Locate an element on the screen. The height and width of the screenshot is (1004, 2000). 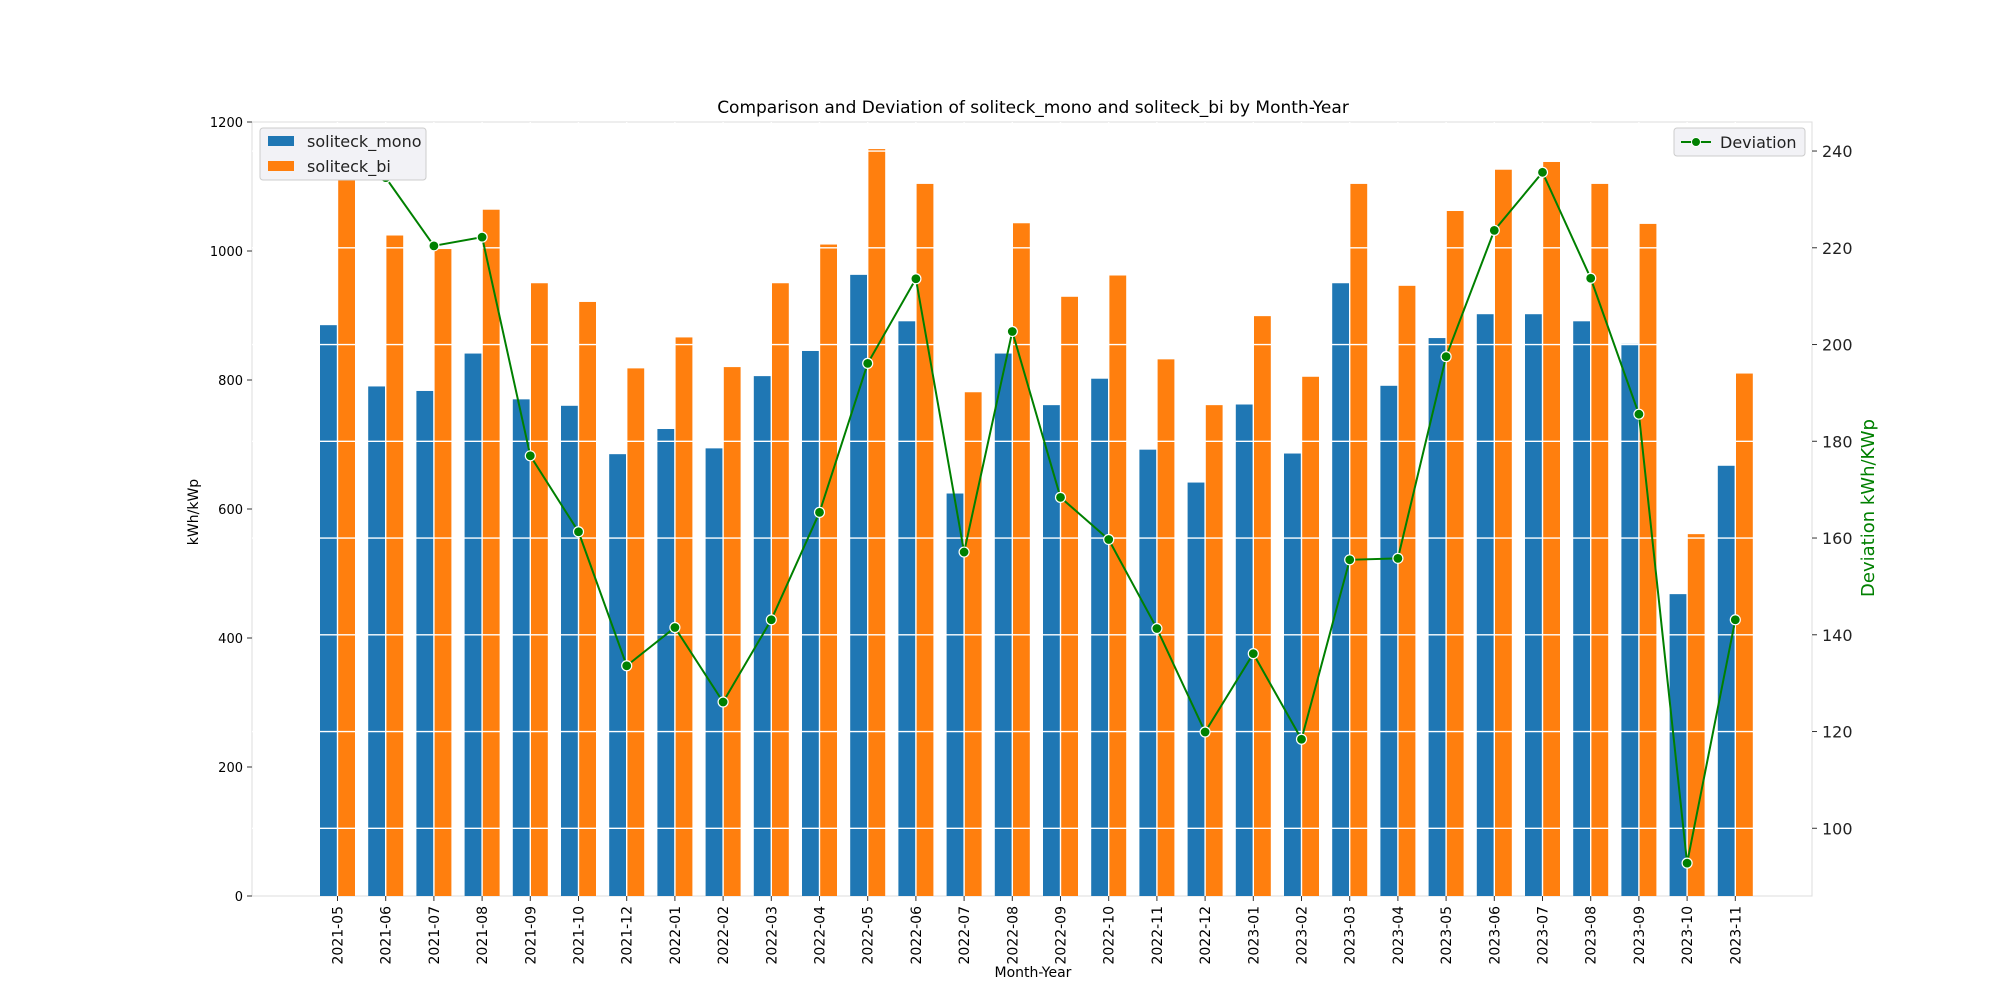
y2-tick-label-100: 100 is located at coordinates (1837, 828).